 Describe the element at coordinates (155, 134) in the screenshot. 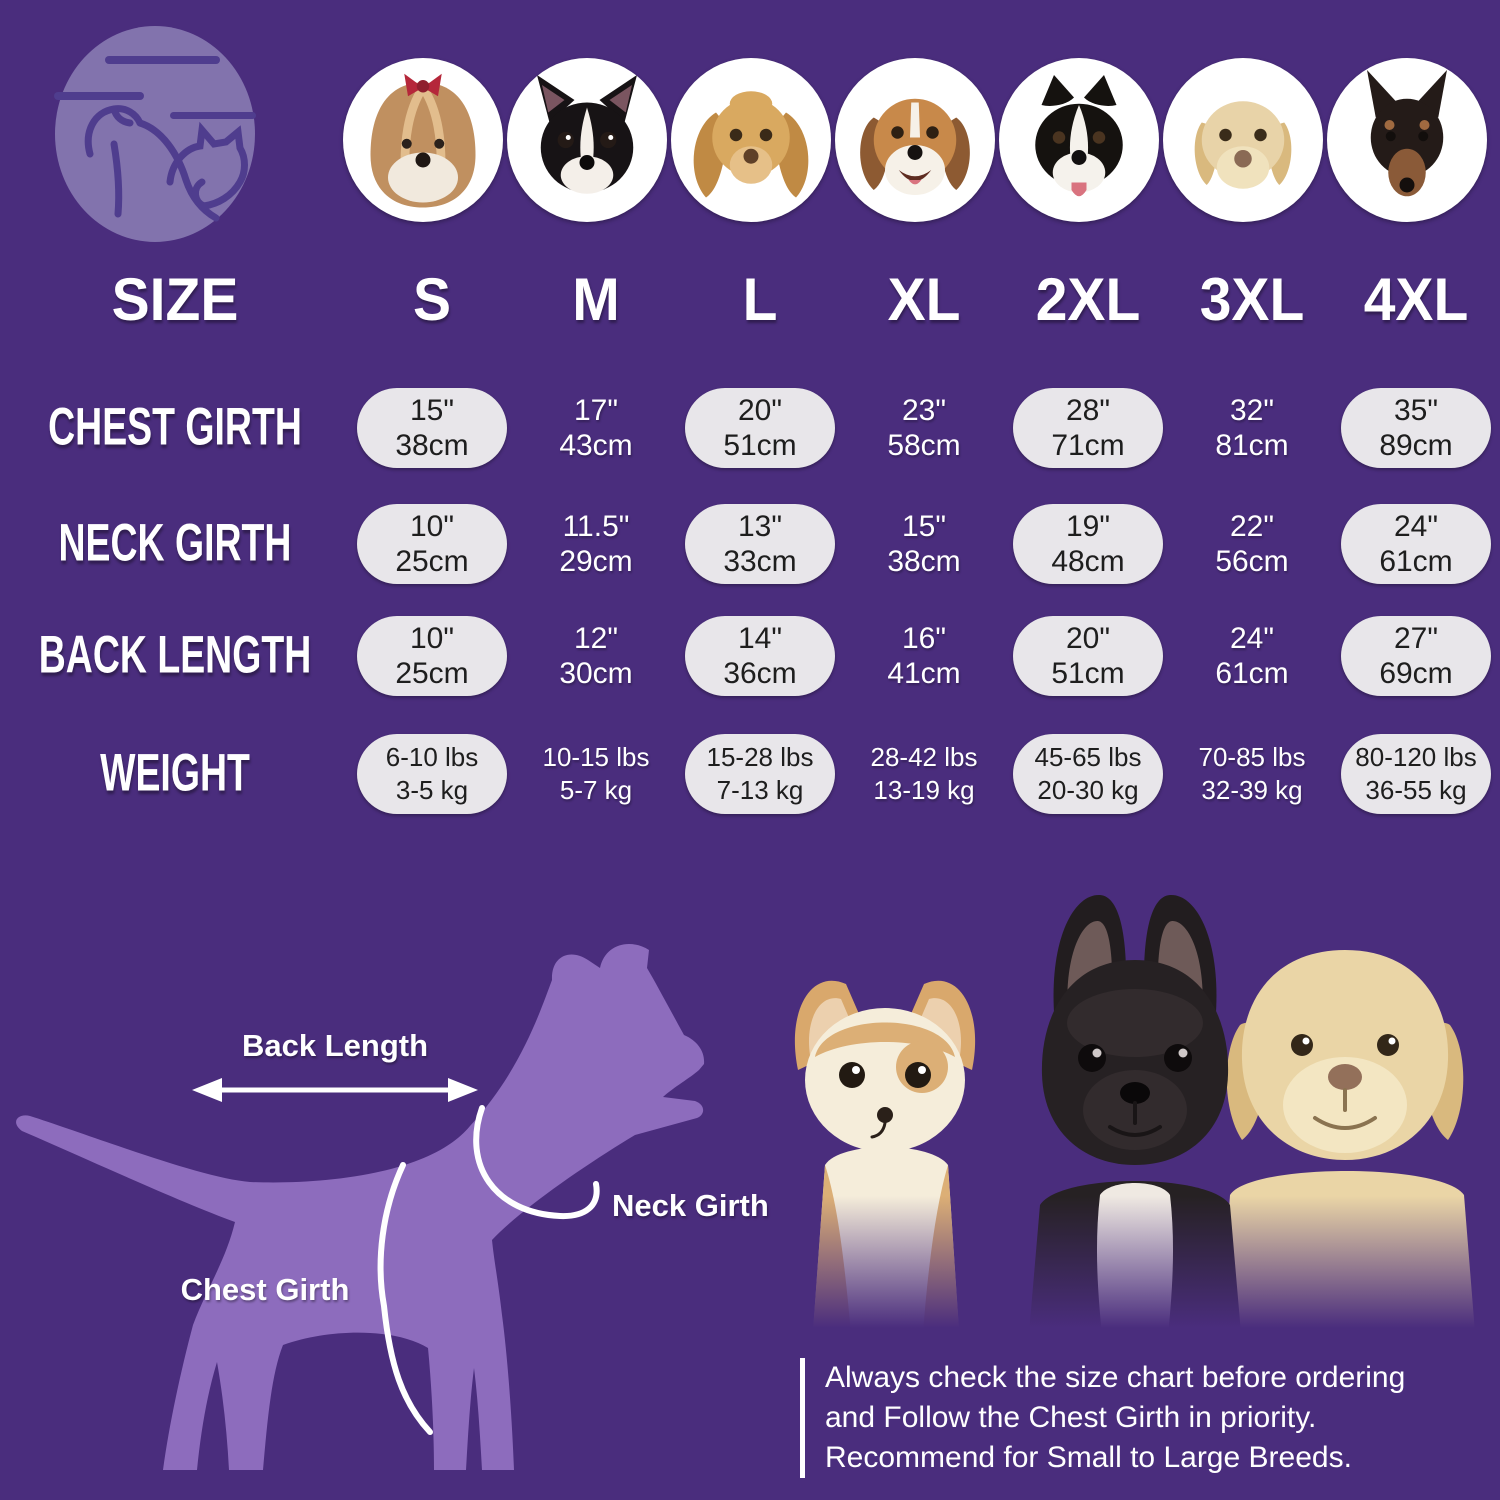

I see `pet-brand-logo-icon` at that location.